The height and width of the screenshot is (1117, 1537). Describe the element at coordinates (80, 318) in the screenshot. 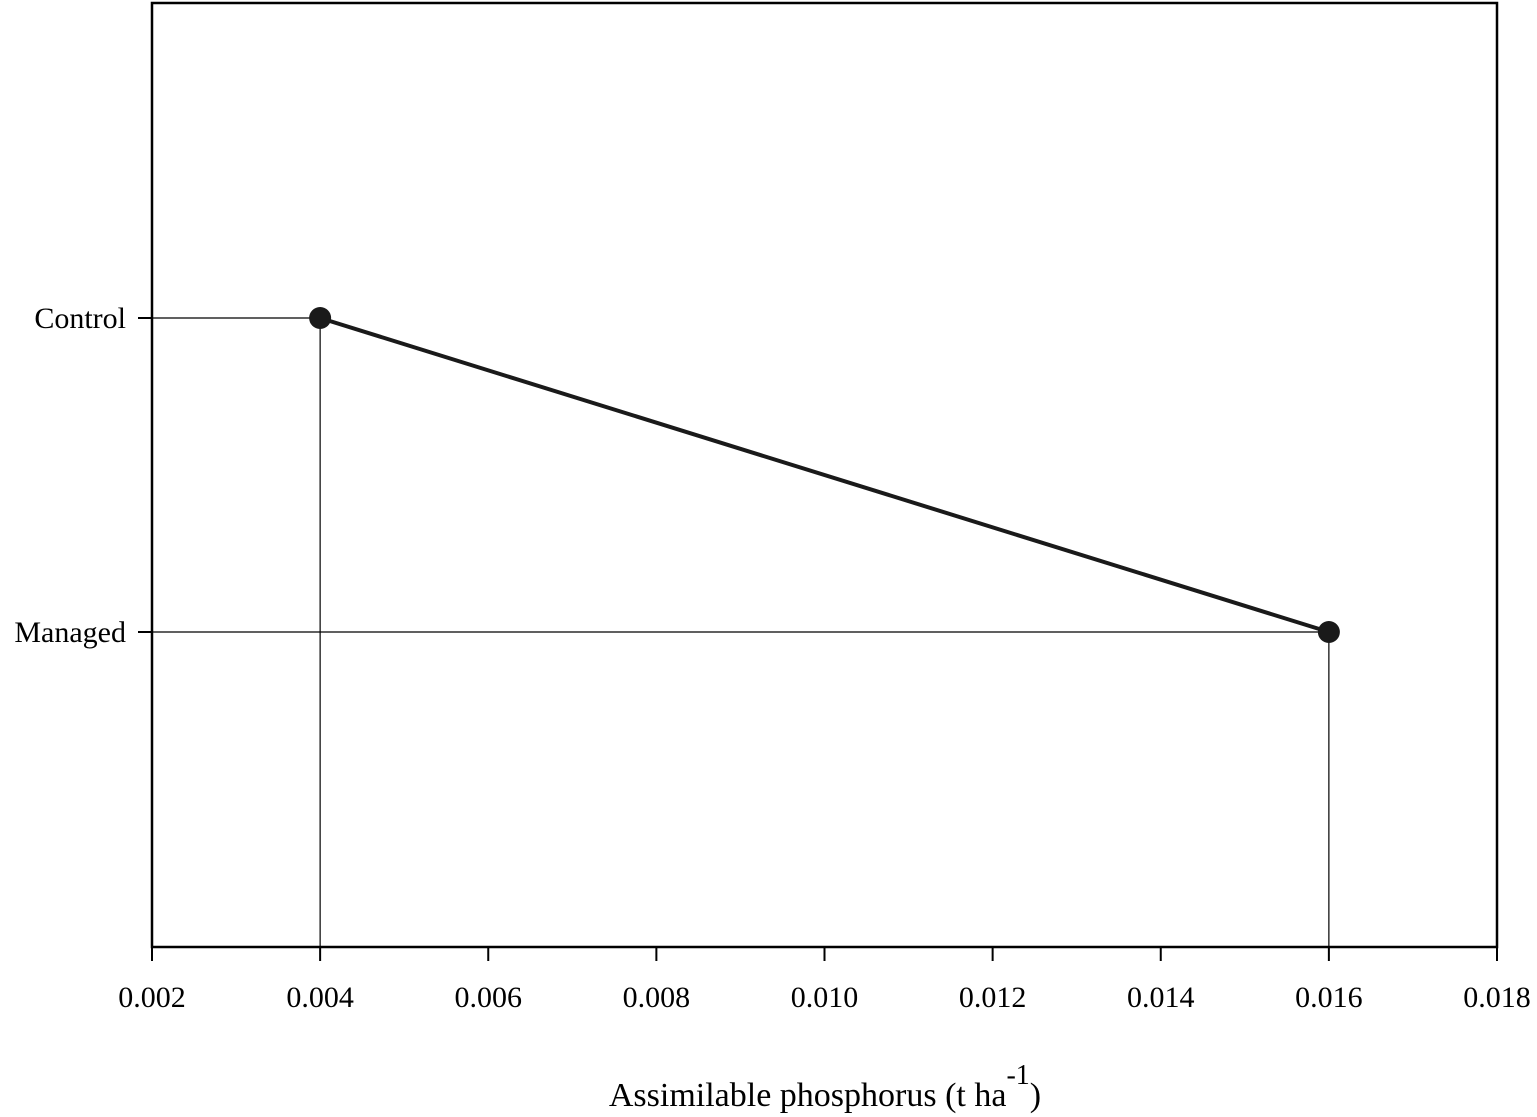

I see `y-tick-label-control: Control` at that location.